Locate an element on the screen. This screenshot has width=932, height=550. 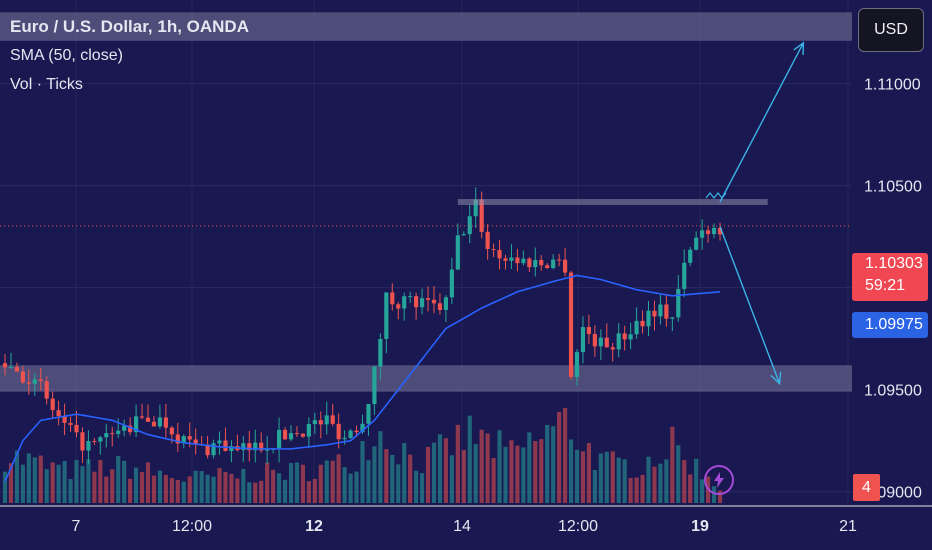
bearish-projection-arrow-head is located at coordinates (776, 378).